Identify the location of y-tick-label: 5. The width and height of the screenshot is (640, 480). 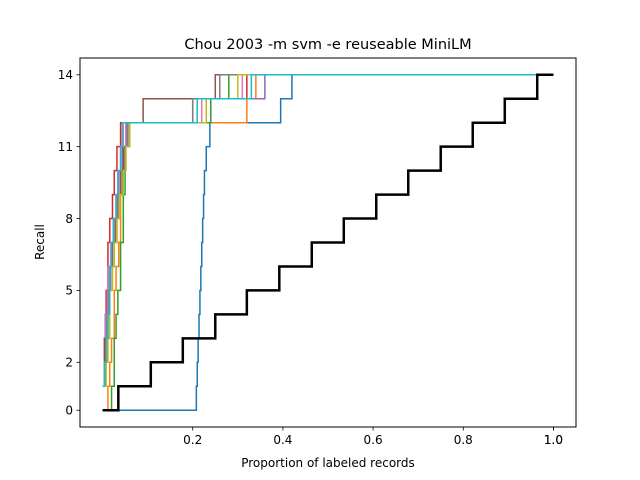
(69, 291).